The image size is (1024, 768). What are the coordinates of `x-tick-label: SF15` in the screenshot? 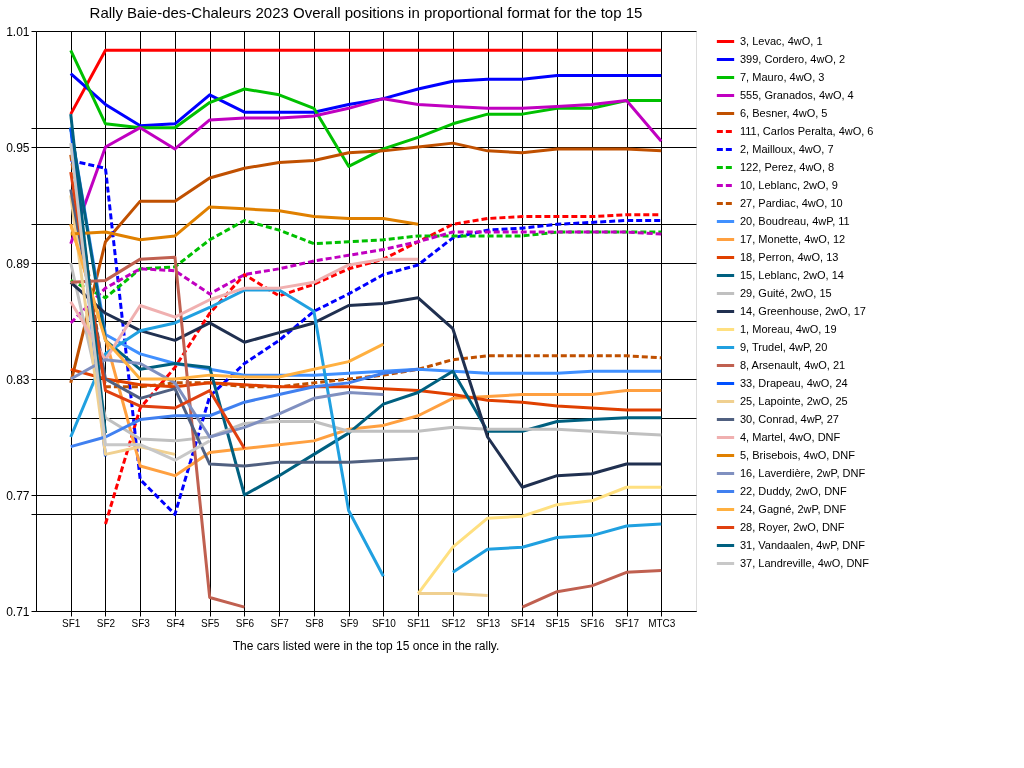 It's located at (557, 623).